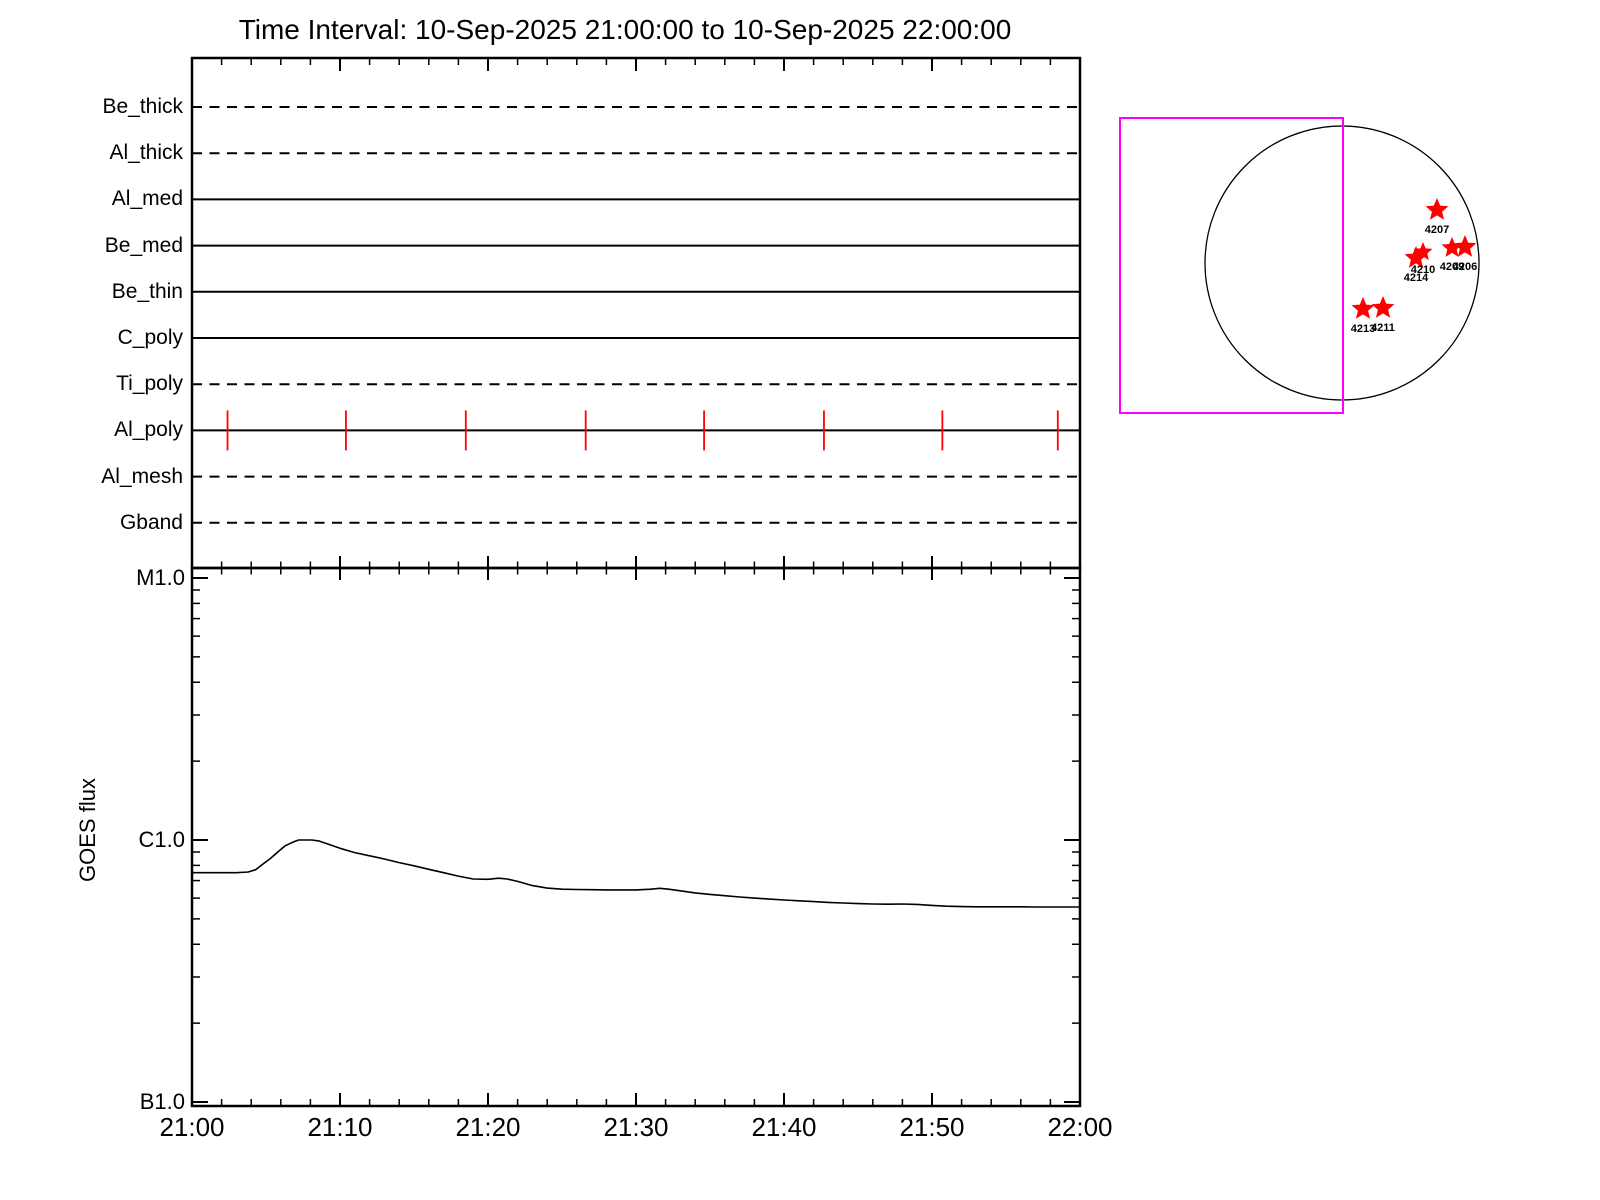 The image size is (1600, 1200). Describe the element at coordinates (147, 198) in the screenshot. I see `filter-label-al-med: Al_med` at that location.